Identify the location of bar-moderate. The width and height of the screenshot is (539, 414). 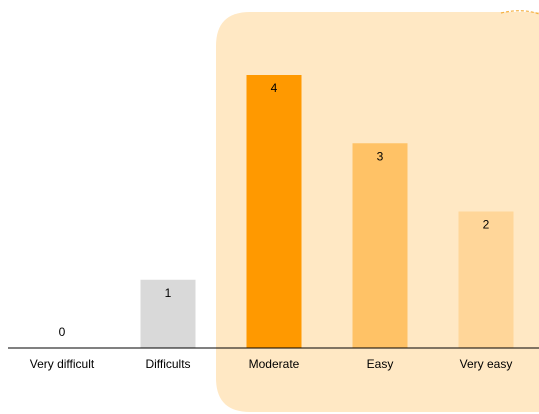
(274, 211).